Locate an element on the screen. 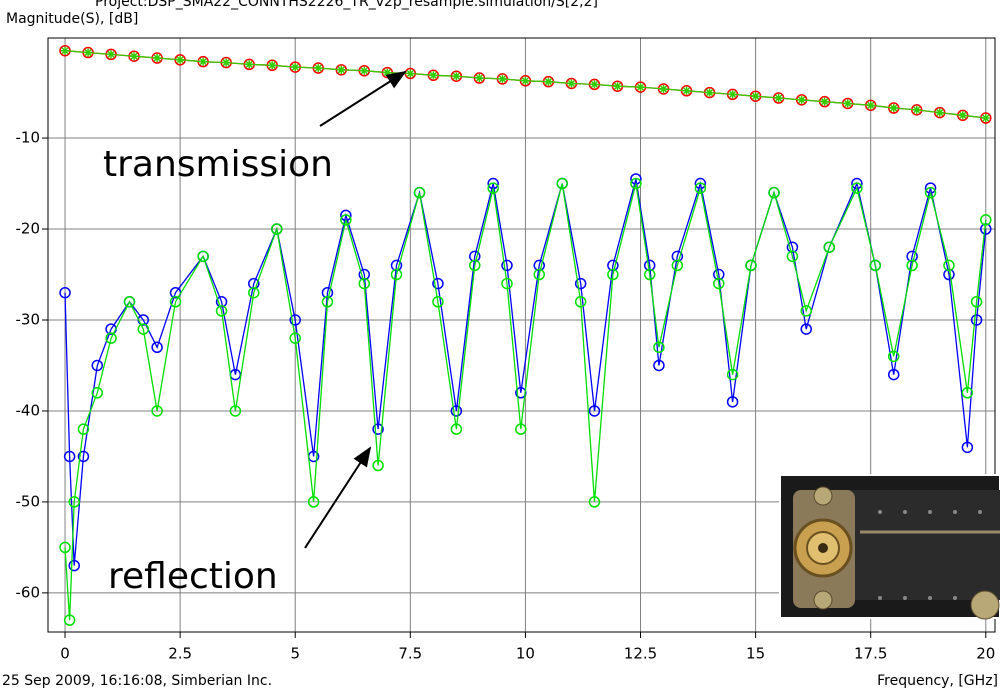 The height and width of the screenshot is (693, 1000). x-tick-label: 2.5 is located at coordinates (180, 654).